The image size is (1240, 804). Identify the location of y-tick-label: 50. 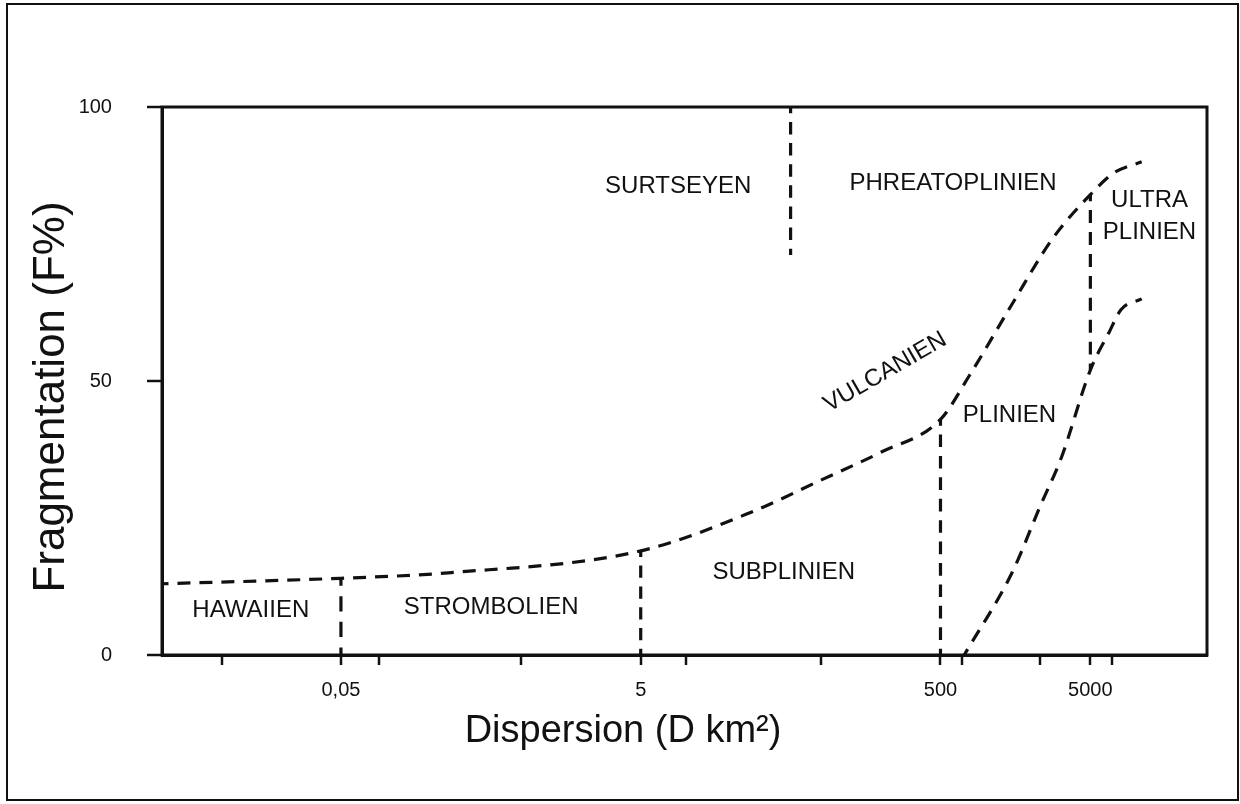
(100, 379).